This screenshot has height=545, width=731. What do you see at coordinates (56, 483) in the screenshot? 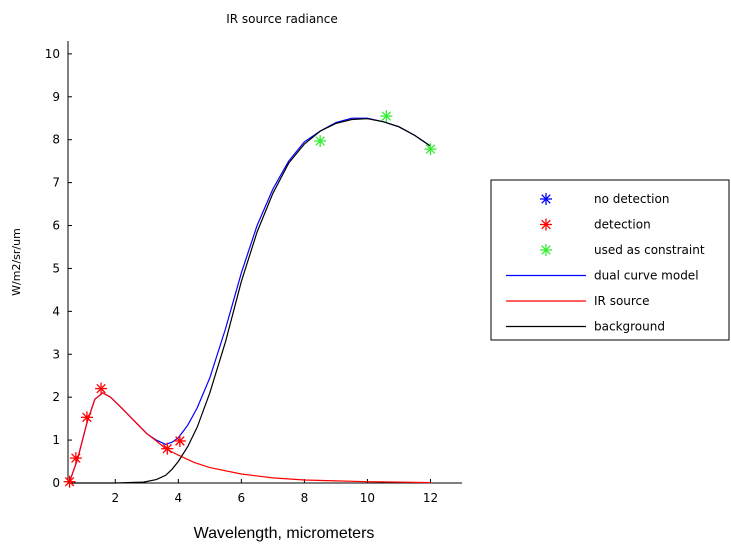
I see `y-tick-label: 0` at bounding box center [56, 483].